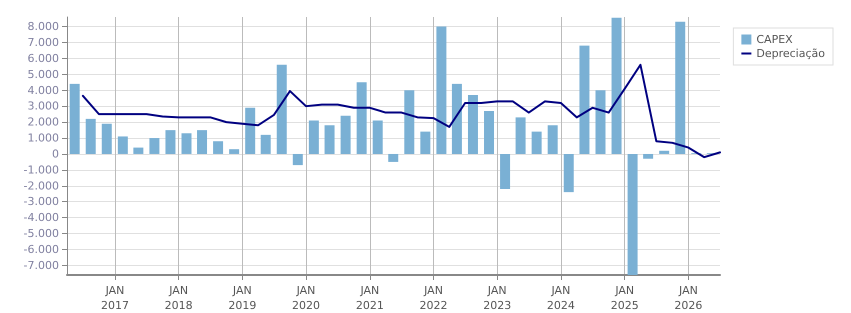 The width and height of the screenshot is (851, 313). I want to click on legend-label: Depreciação, so click(791, 53).